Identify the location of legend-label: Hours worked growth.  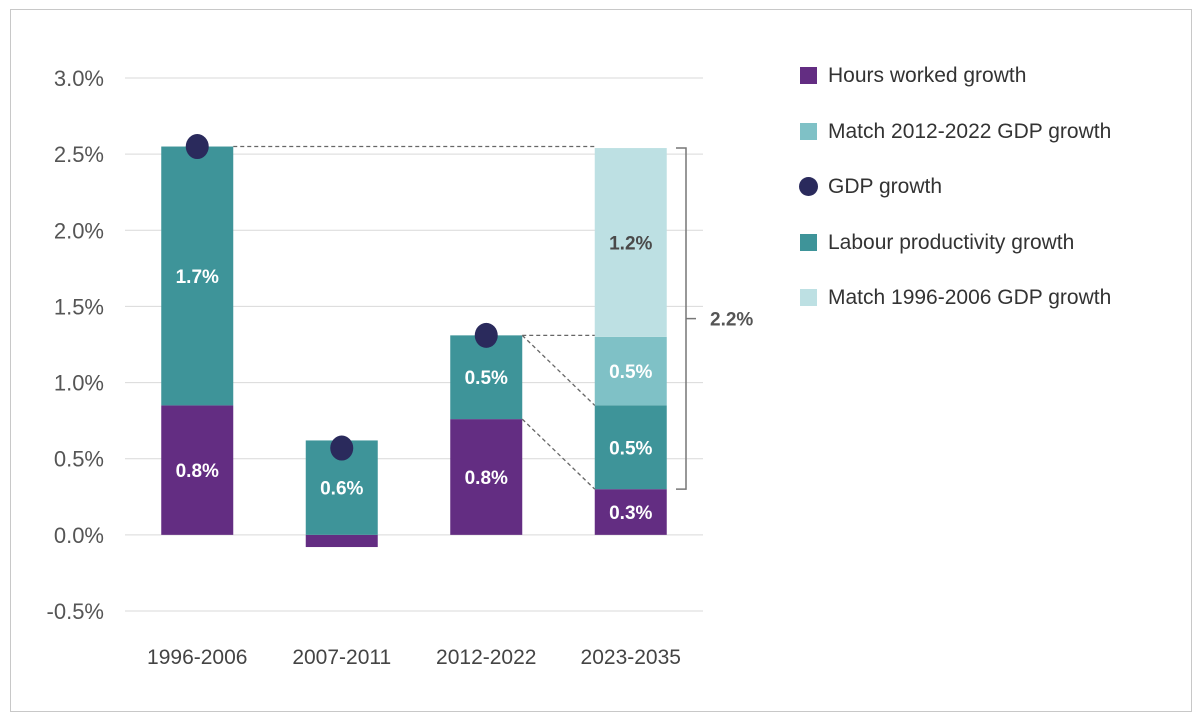
(927, 75).